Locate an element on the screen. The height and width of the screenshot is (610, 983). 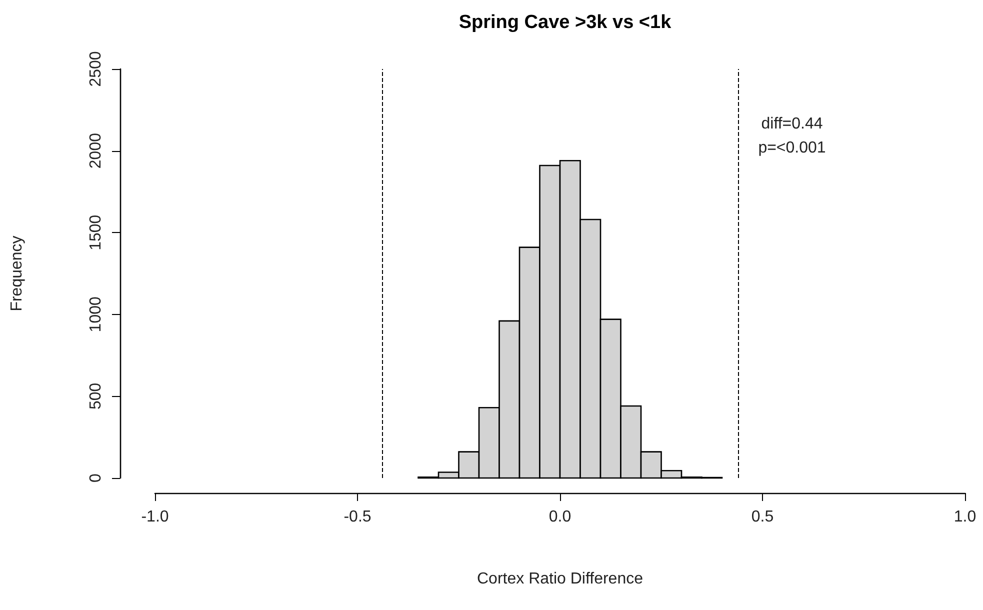
y-tick-label: 1500 is located at coordinates (96, 232).